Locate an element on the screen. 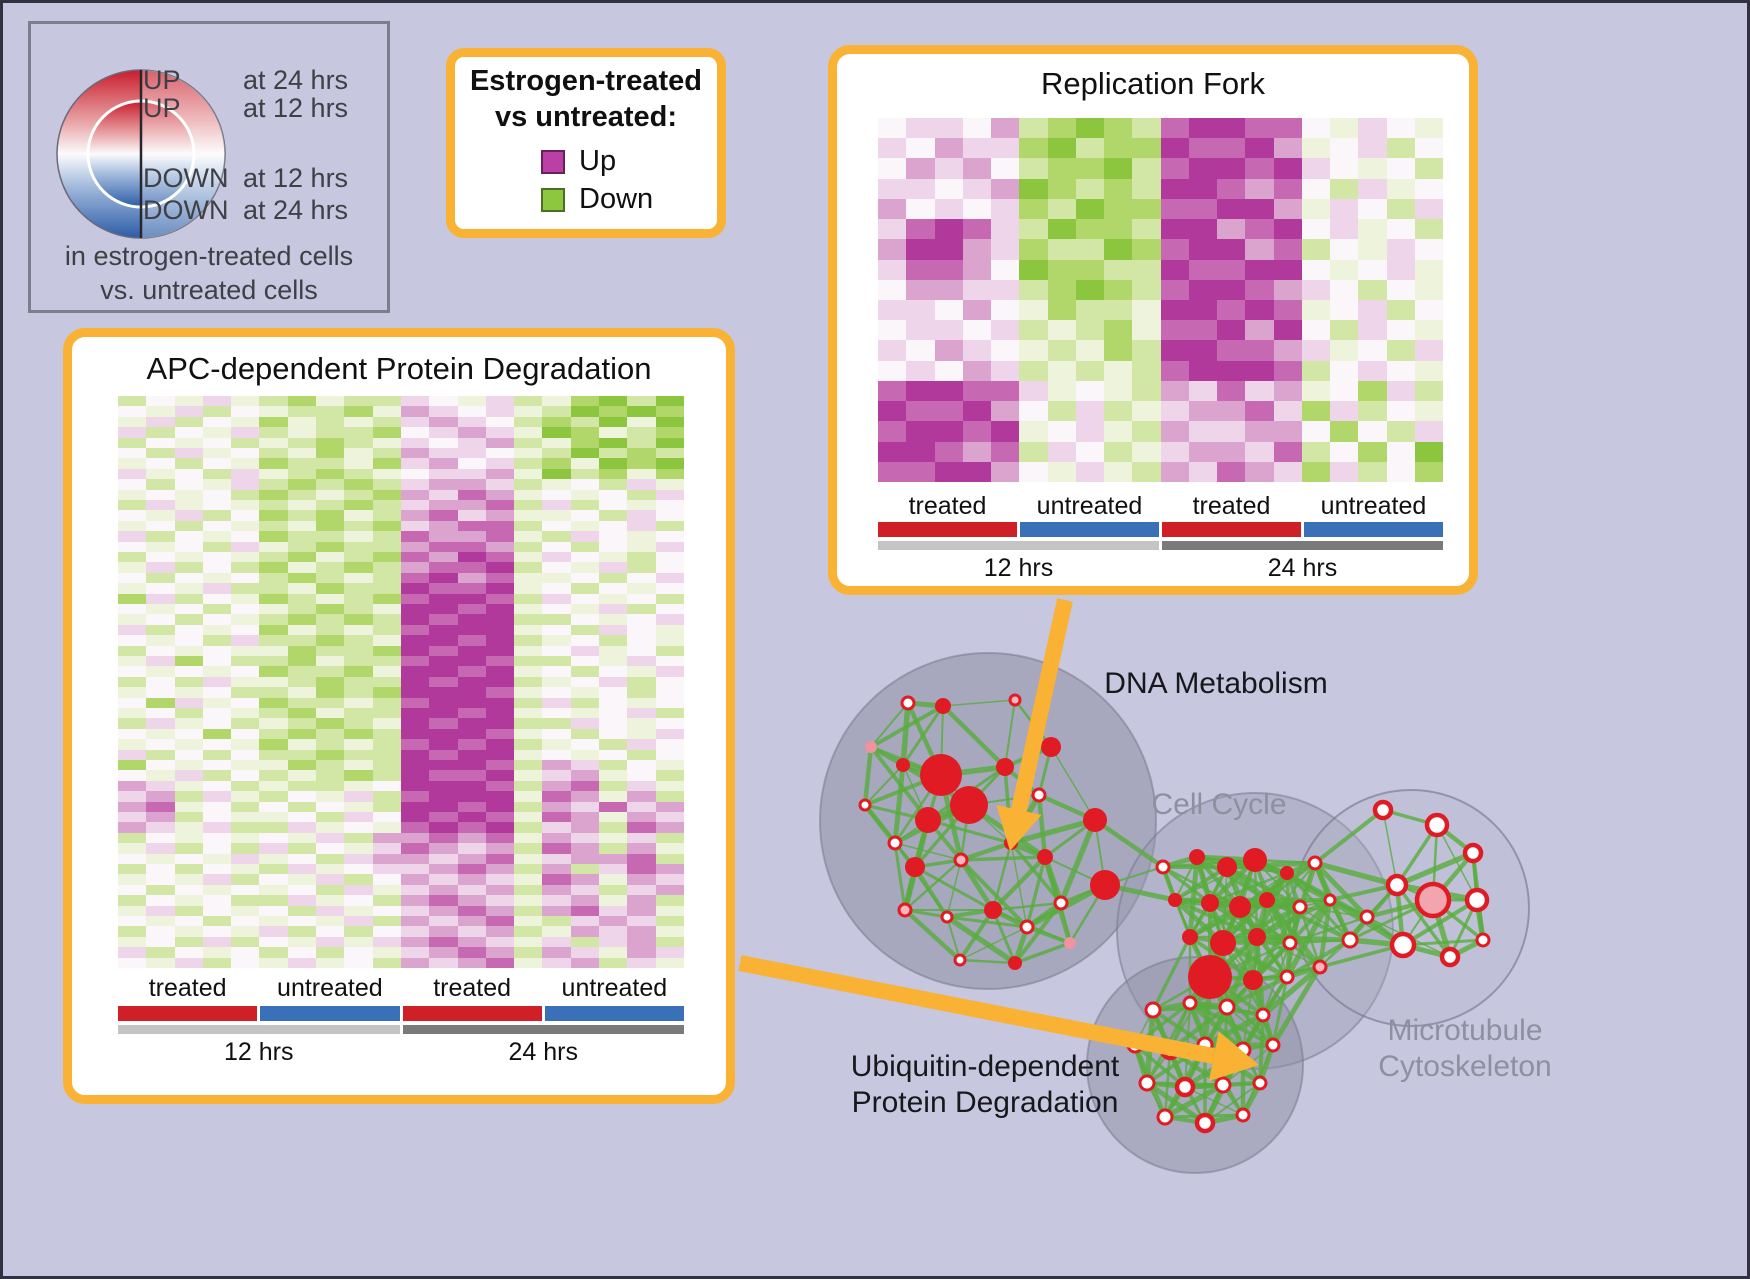 This screenshot has height=1279, width=1750. timepoint-labels: 12 hrs 24 hrs is located at coordinates (1160, 568).